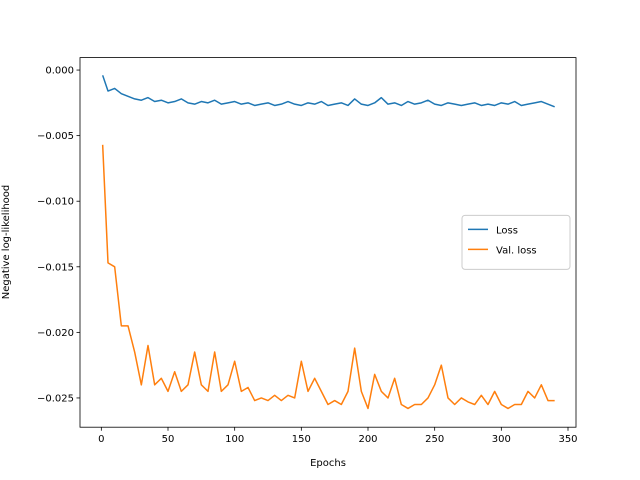 The height and width of the screenshot is (480, 640). Describe the element at coordinates (516, 250) in the screenshot. I see `legend-label: Val. loss` at that location.